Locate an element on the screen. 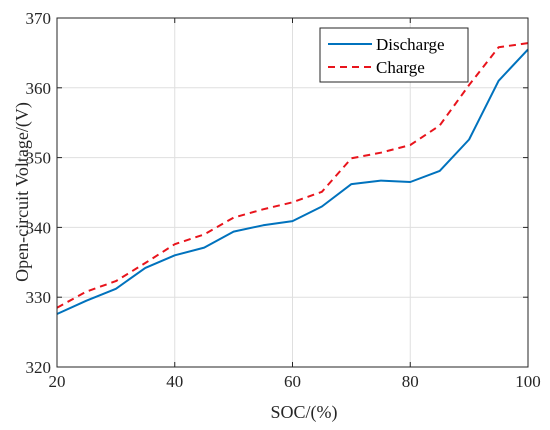 The width and height of the screenshot is (550, 430). y-tick-label-350: 350 is located at coordinates (39, 158).